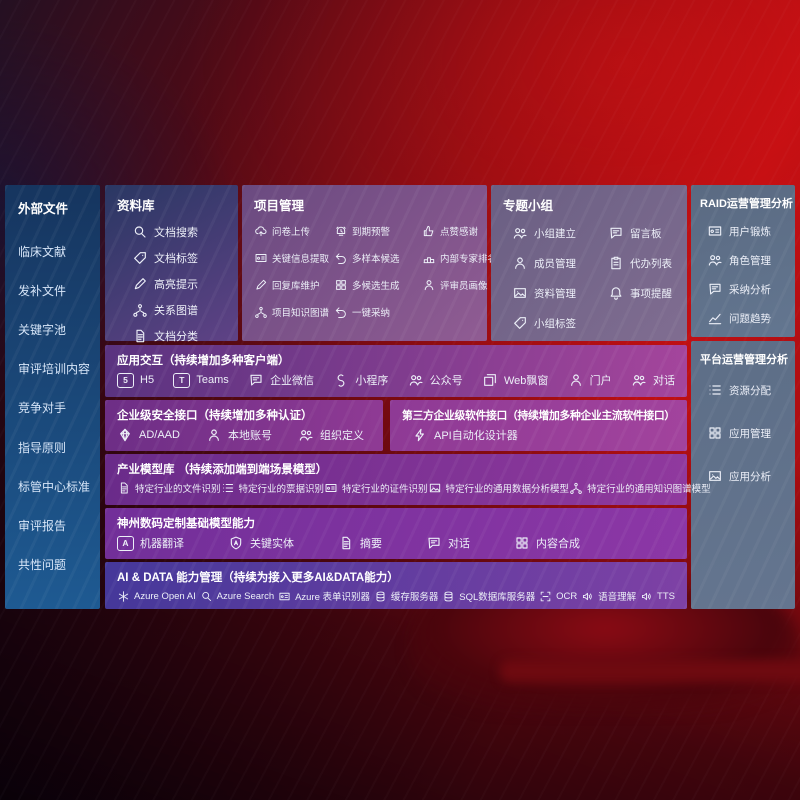 This screenshot has height=800, width=800. I want to click on issue-trend-icon, so click(715, 319).